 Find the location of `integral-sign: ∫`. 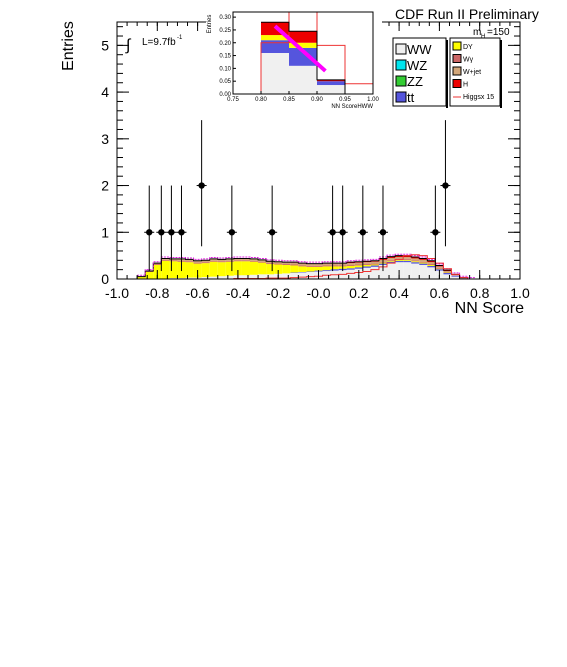

integral-sign: ∫ is located at coordinates (128, 45).